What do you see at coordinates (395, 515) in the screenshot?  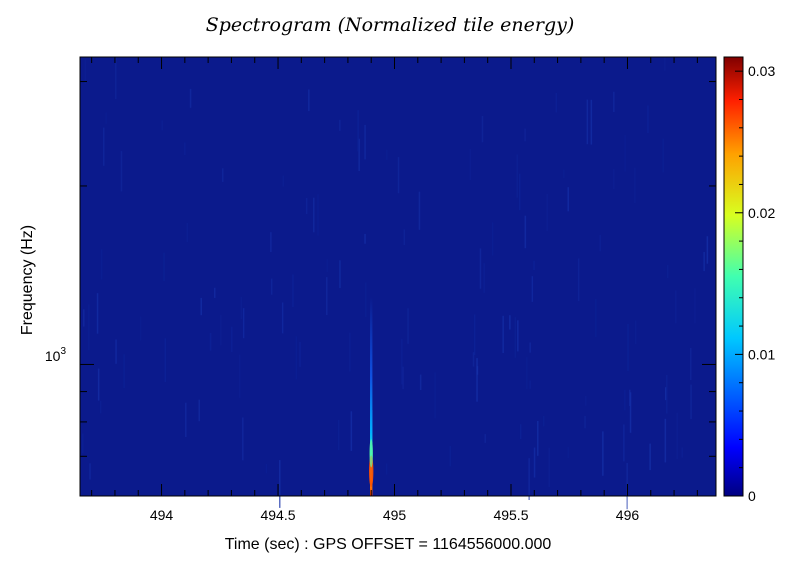 I see `x-tick-label: 495` at bounding box center [395, 515].